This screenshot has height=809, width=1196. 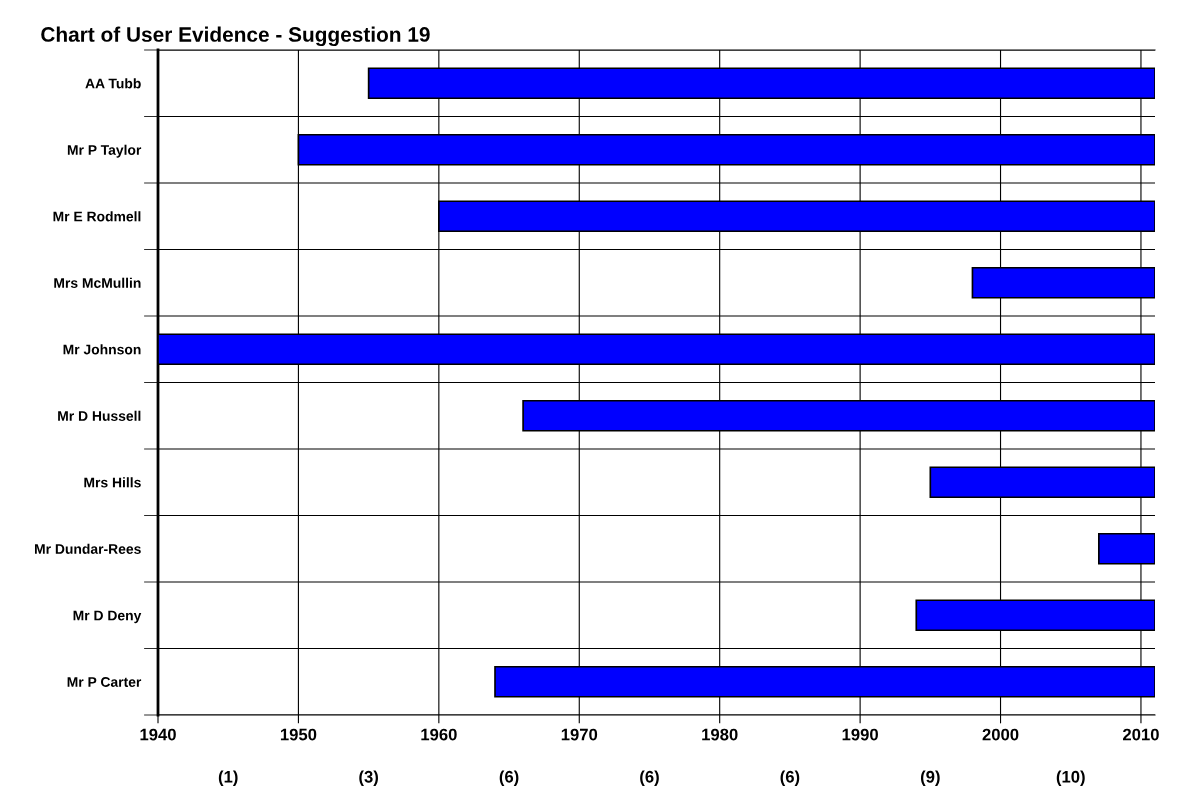 I want to click on y-tick-label: Mrs Hills, so click(x=112, y=482).